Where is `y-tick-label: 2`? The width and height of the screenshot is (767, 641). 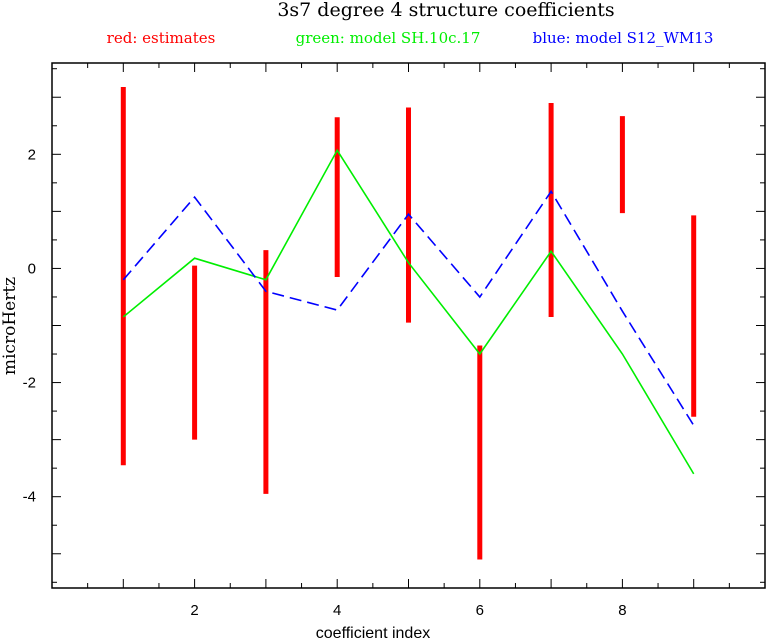
y-tick-label: 2 is located at coordinates (32, 154).